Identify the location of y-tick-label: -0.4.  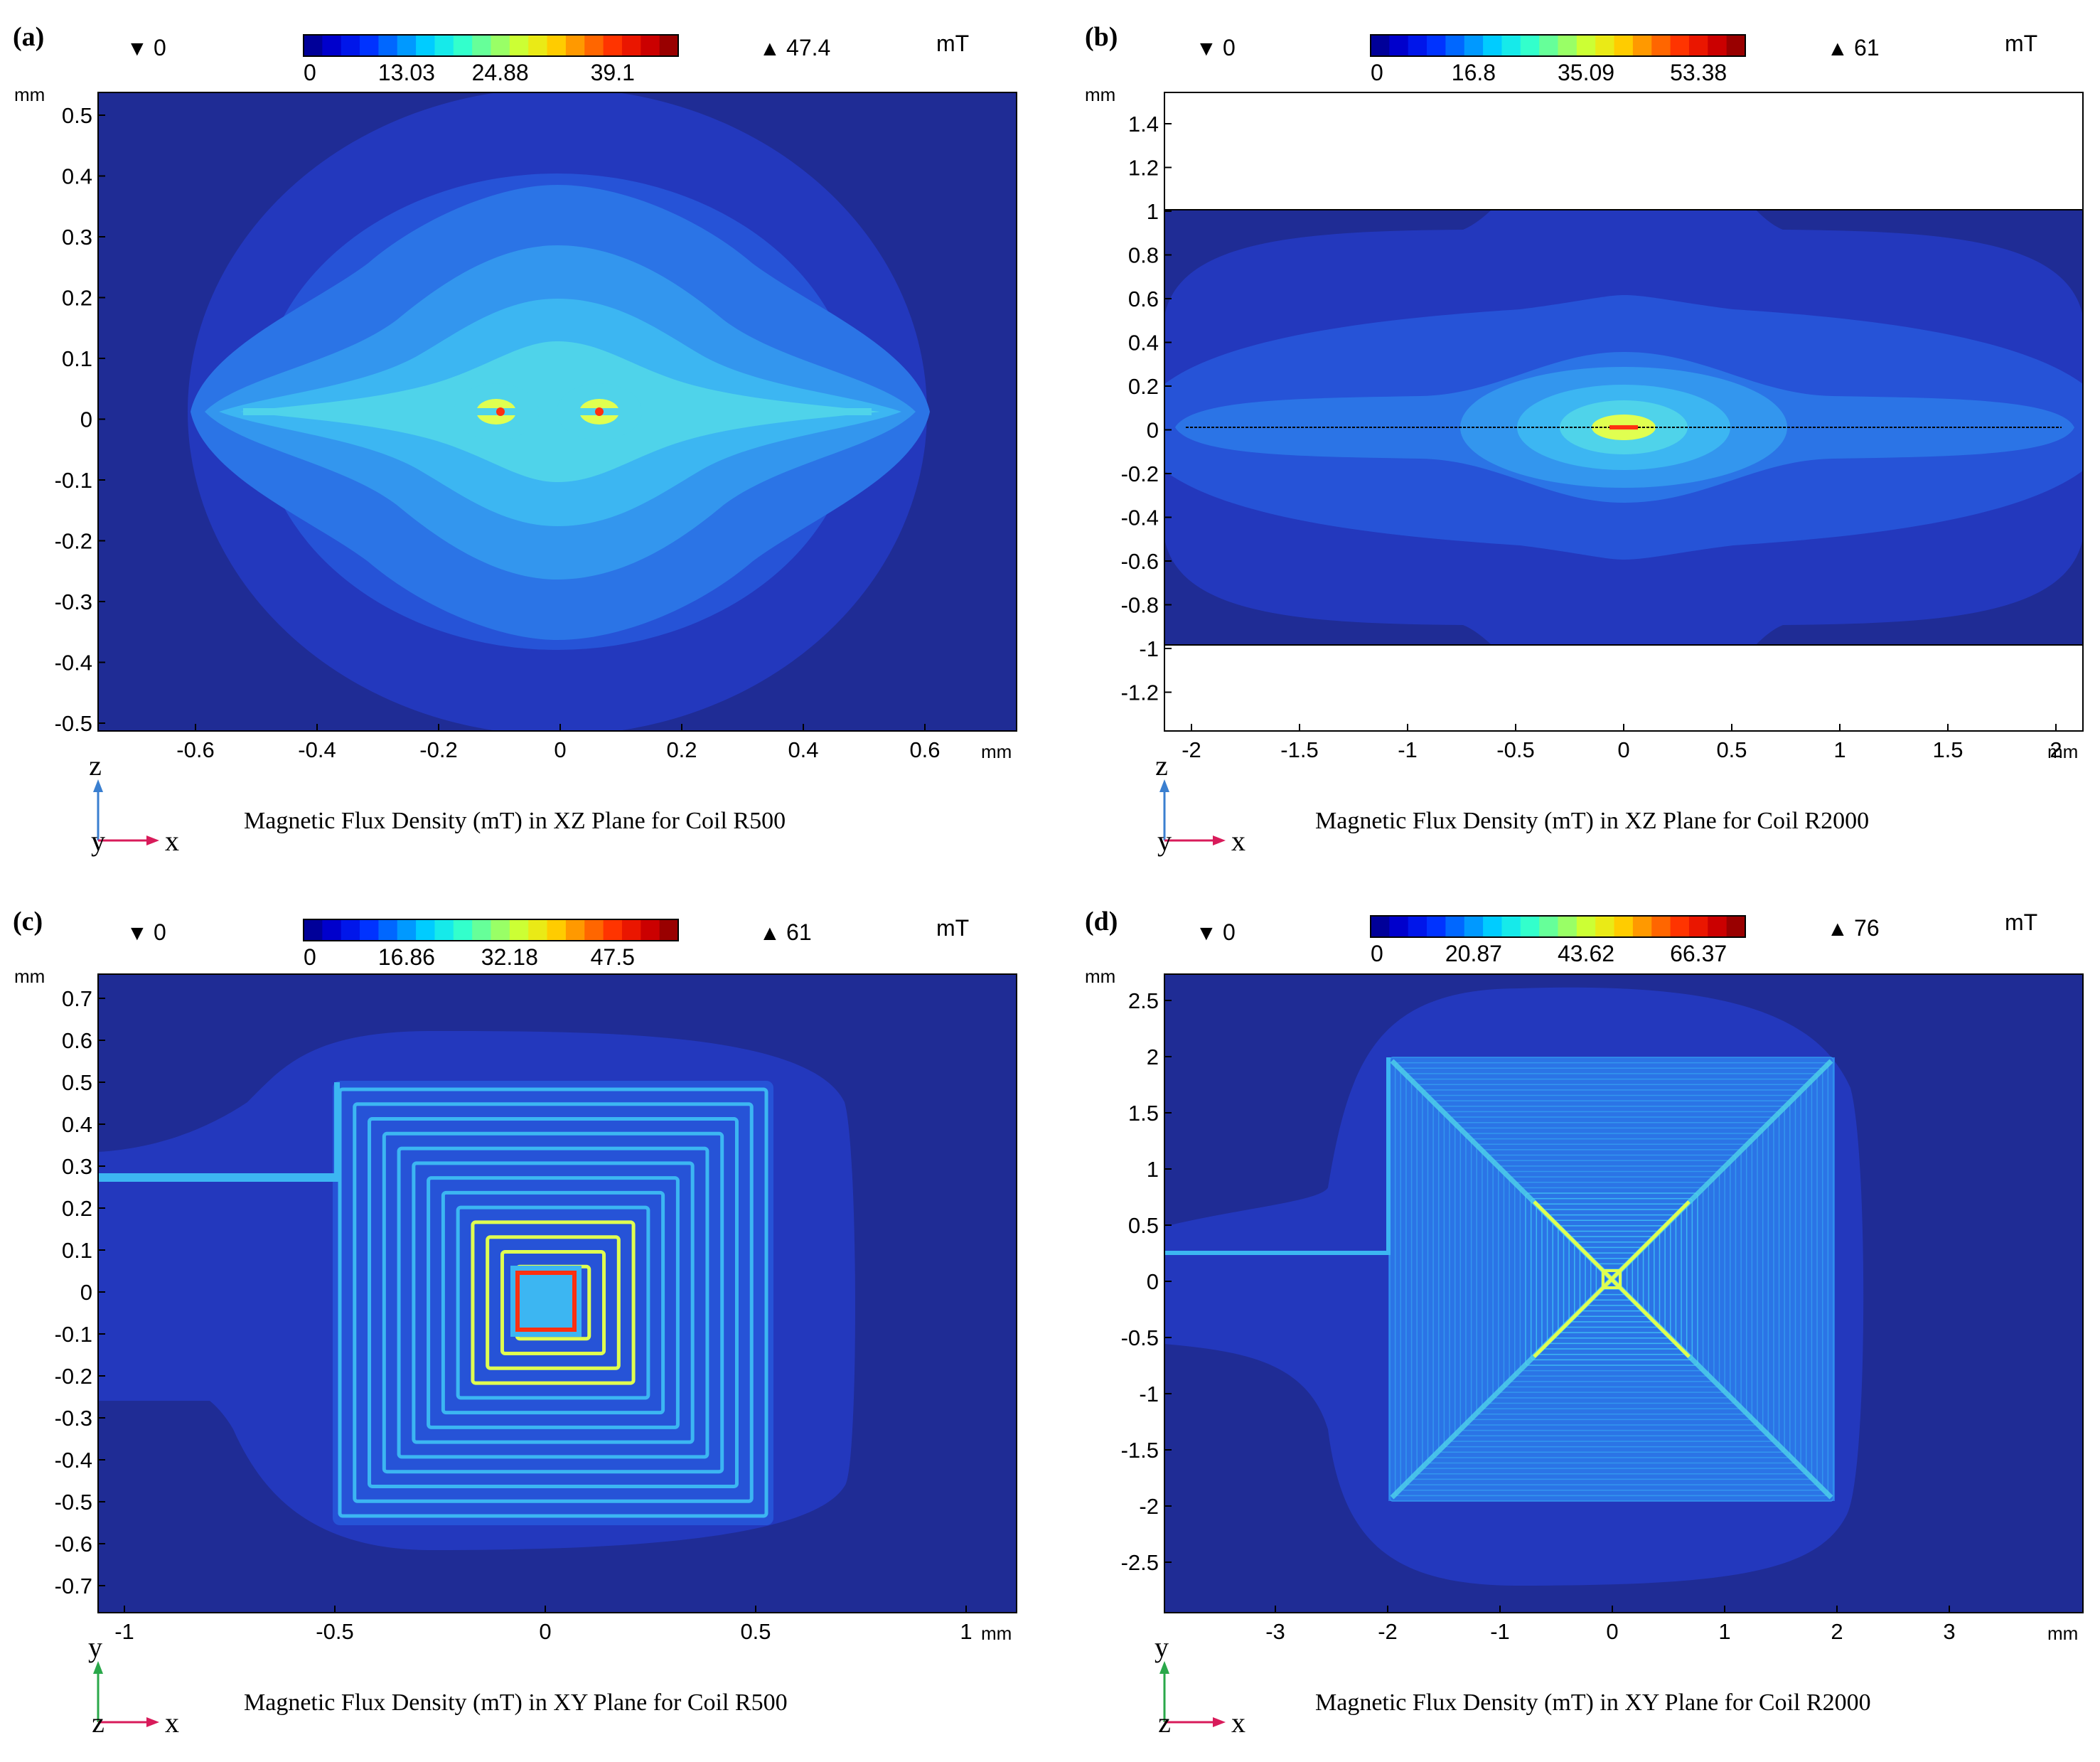
(73, 663).